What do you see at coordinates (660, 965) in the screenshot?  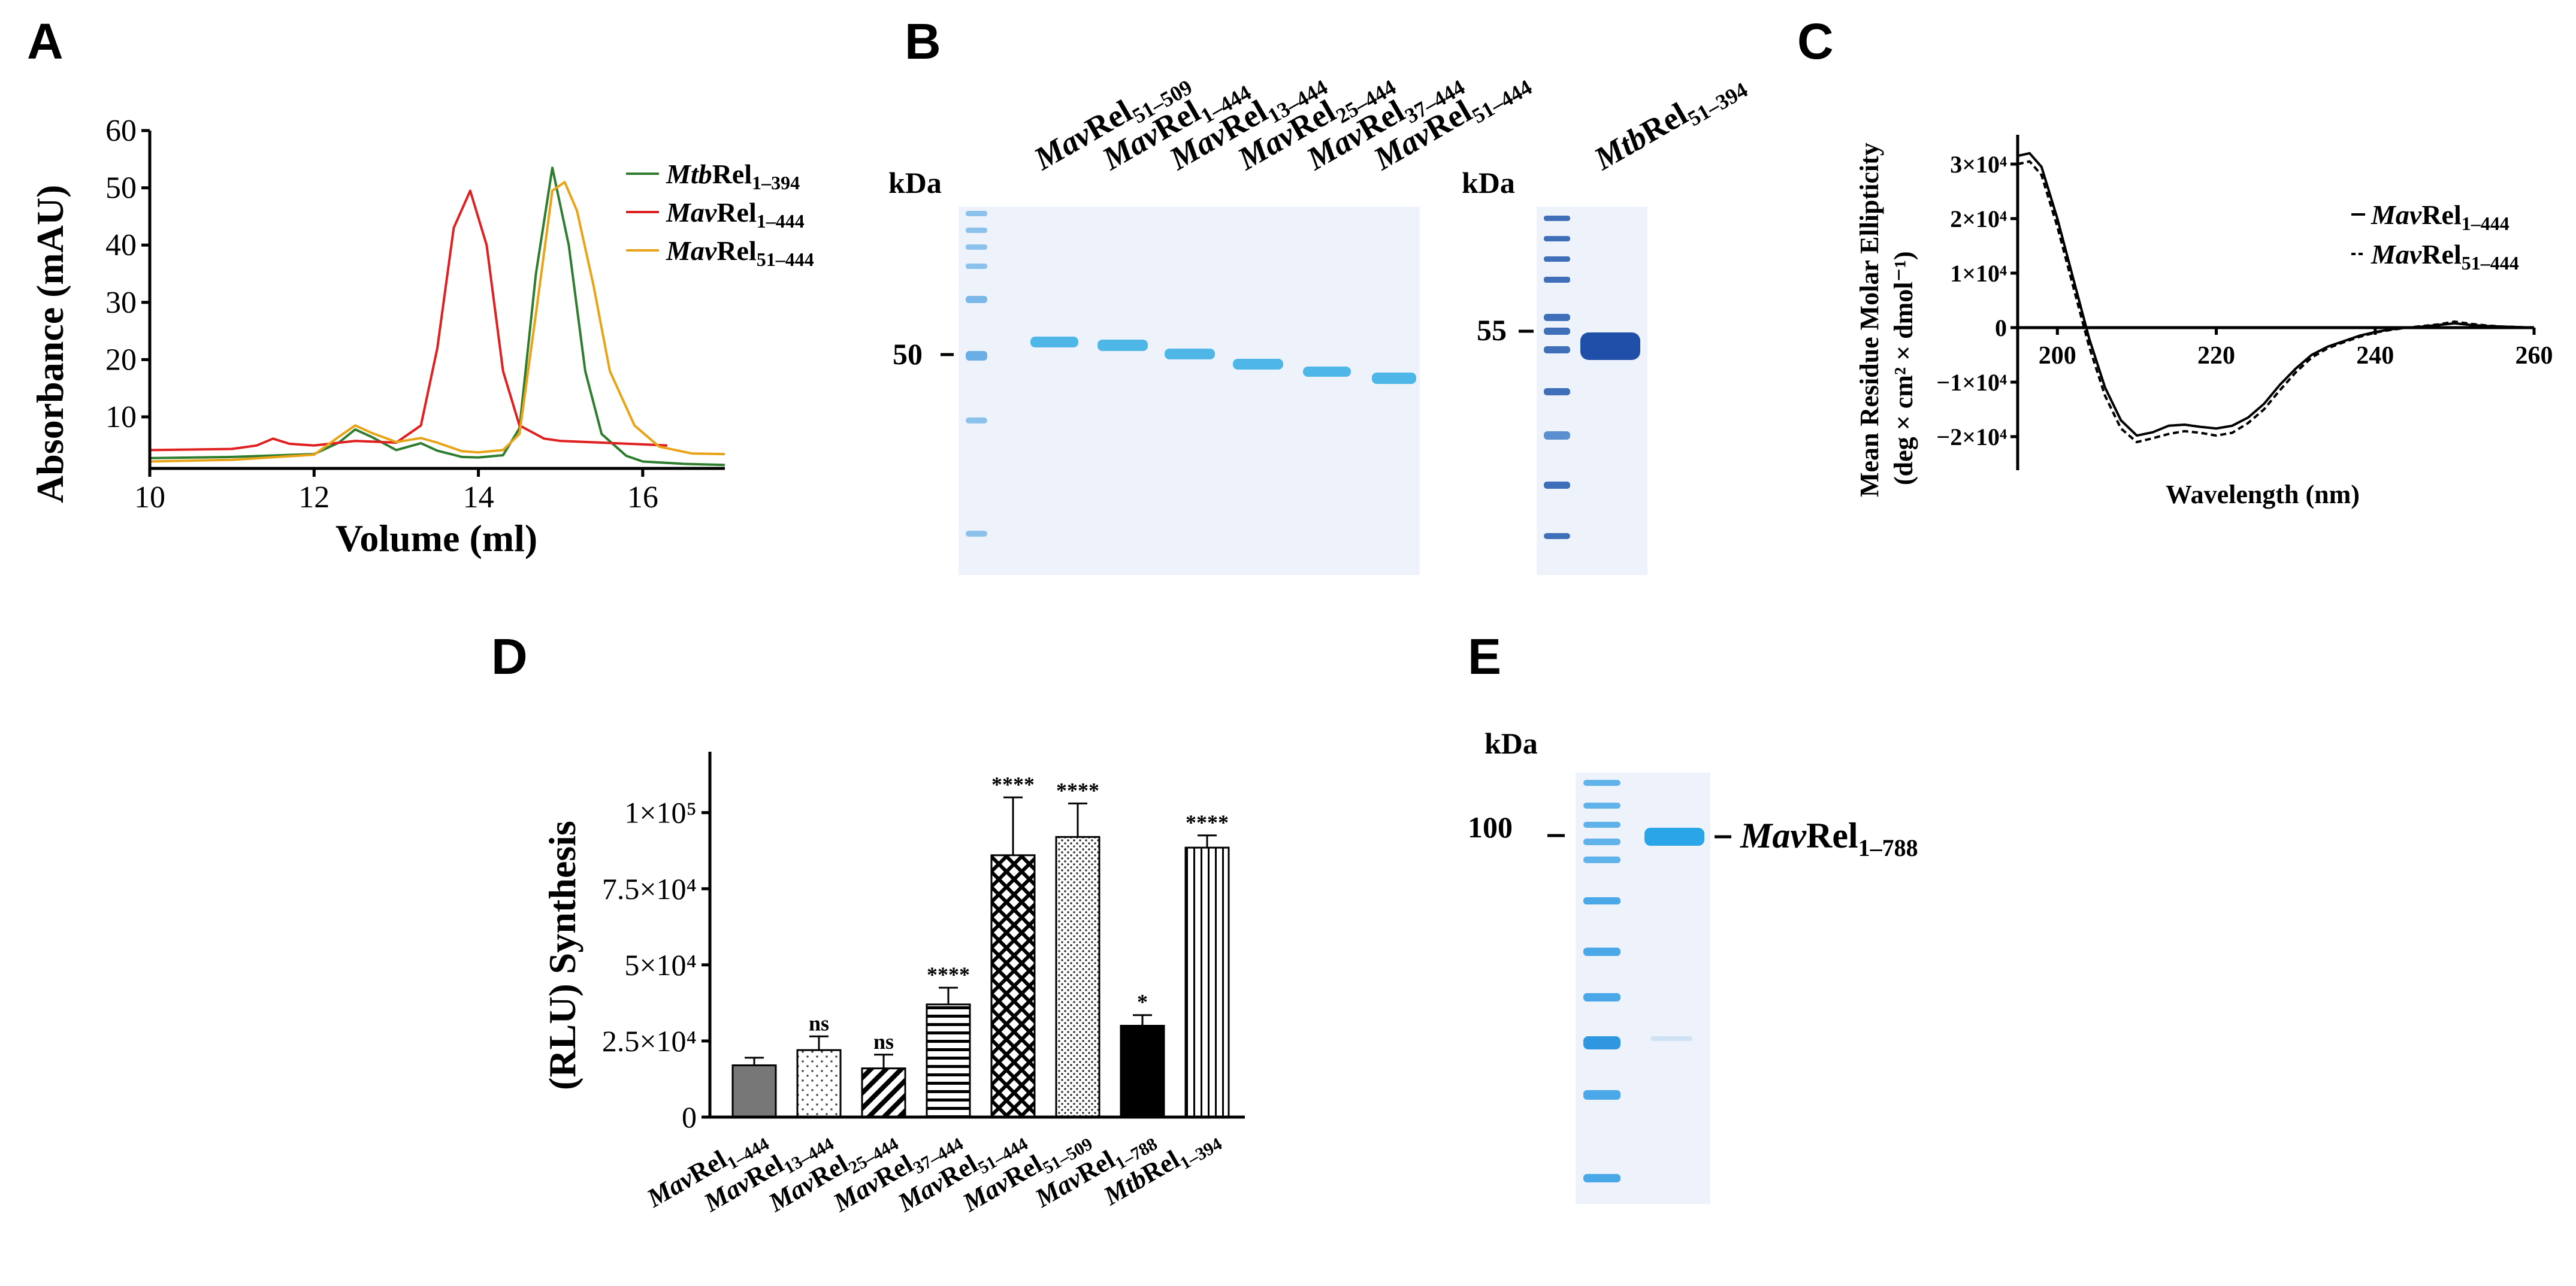 I see `chart-d-ytick-label: 5×10⁴` at bounding box center [660, 965].